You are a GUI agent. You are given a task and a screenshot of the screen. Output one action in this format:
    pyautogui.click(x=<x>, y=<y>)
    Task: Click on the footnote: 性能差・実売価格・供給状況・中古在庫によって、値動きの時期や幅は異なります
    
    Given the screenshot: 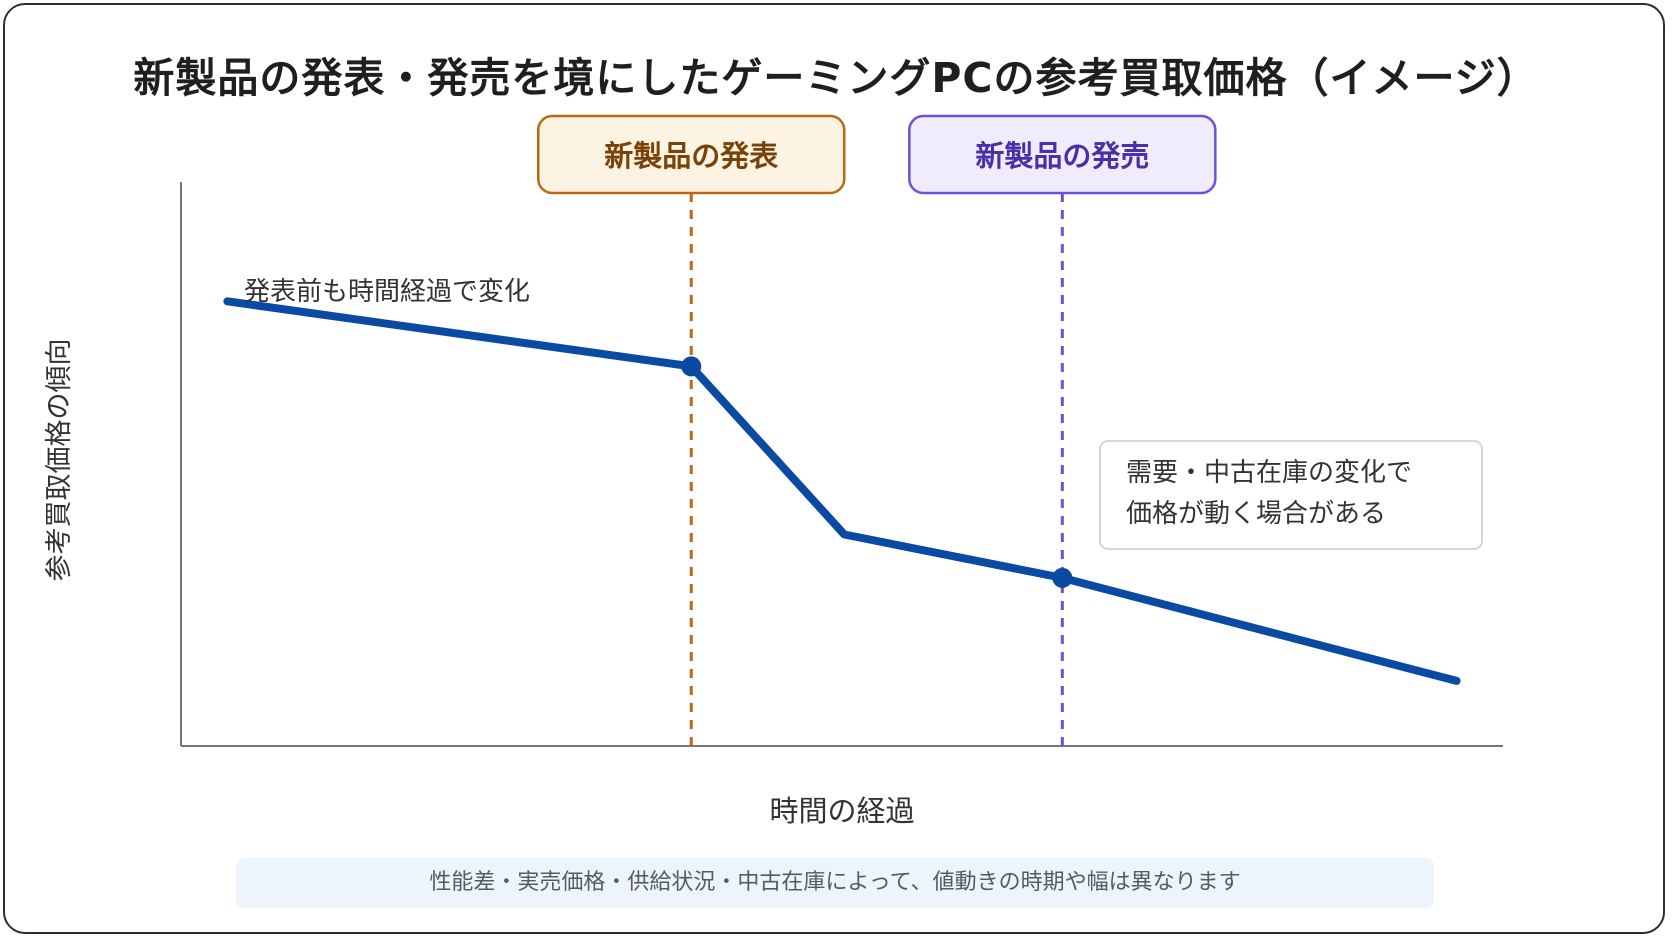 What is the action you would take?
    pyautogui.click(x=835, y=883)
    